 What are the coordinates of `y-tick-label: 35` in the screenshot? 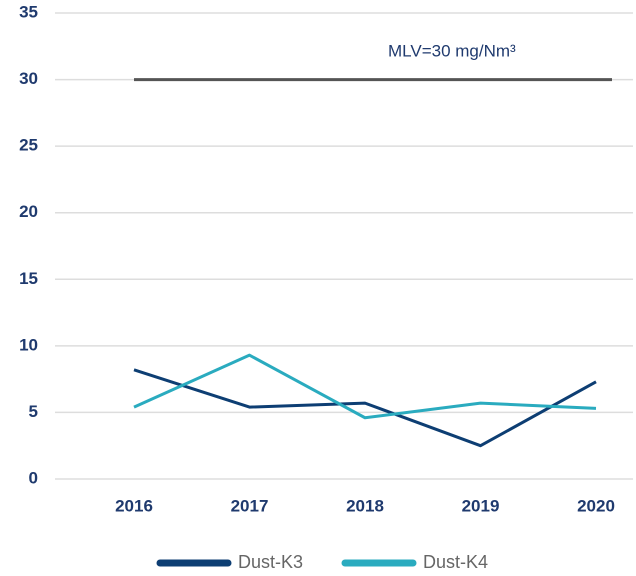 It's located at (28, 11).